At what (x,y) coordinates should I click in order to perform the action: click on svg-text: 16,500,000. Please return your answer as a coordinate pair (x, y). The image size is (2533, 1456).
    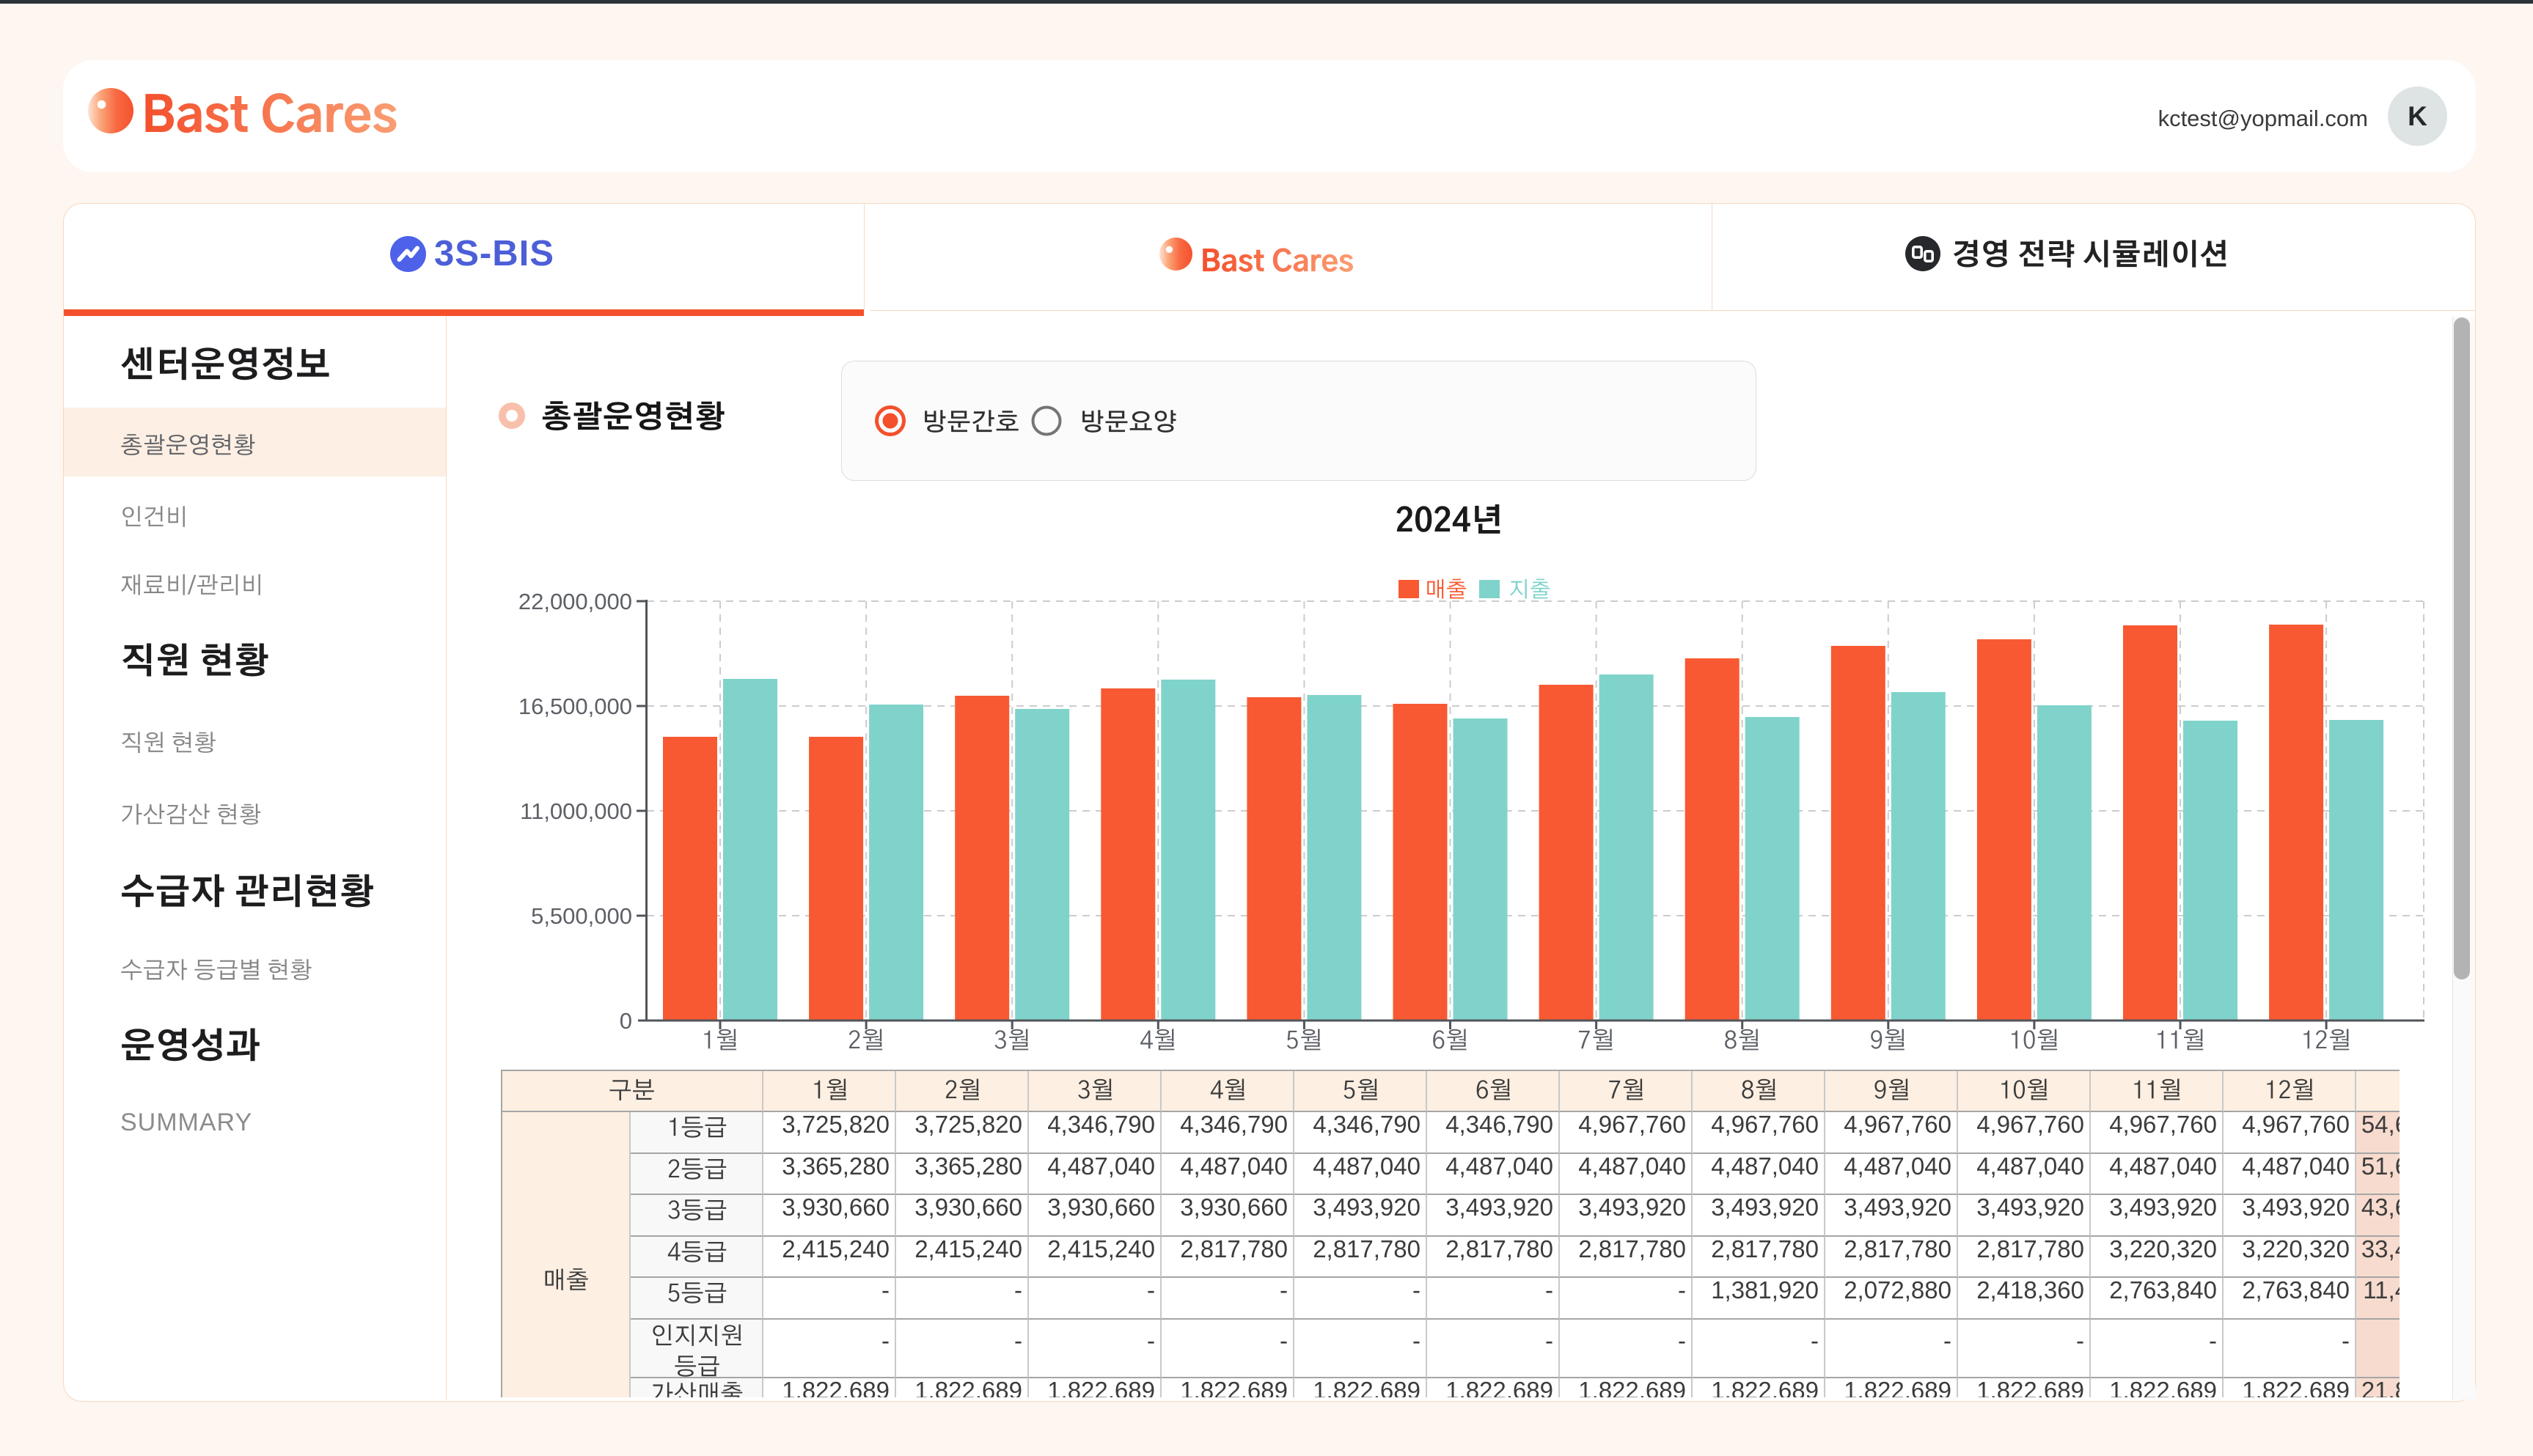
    Looking at the image, I should click on (575, 706).